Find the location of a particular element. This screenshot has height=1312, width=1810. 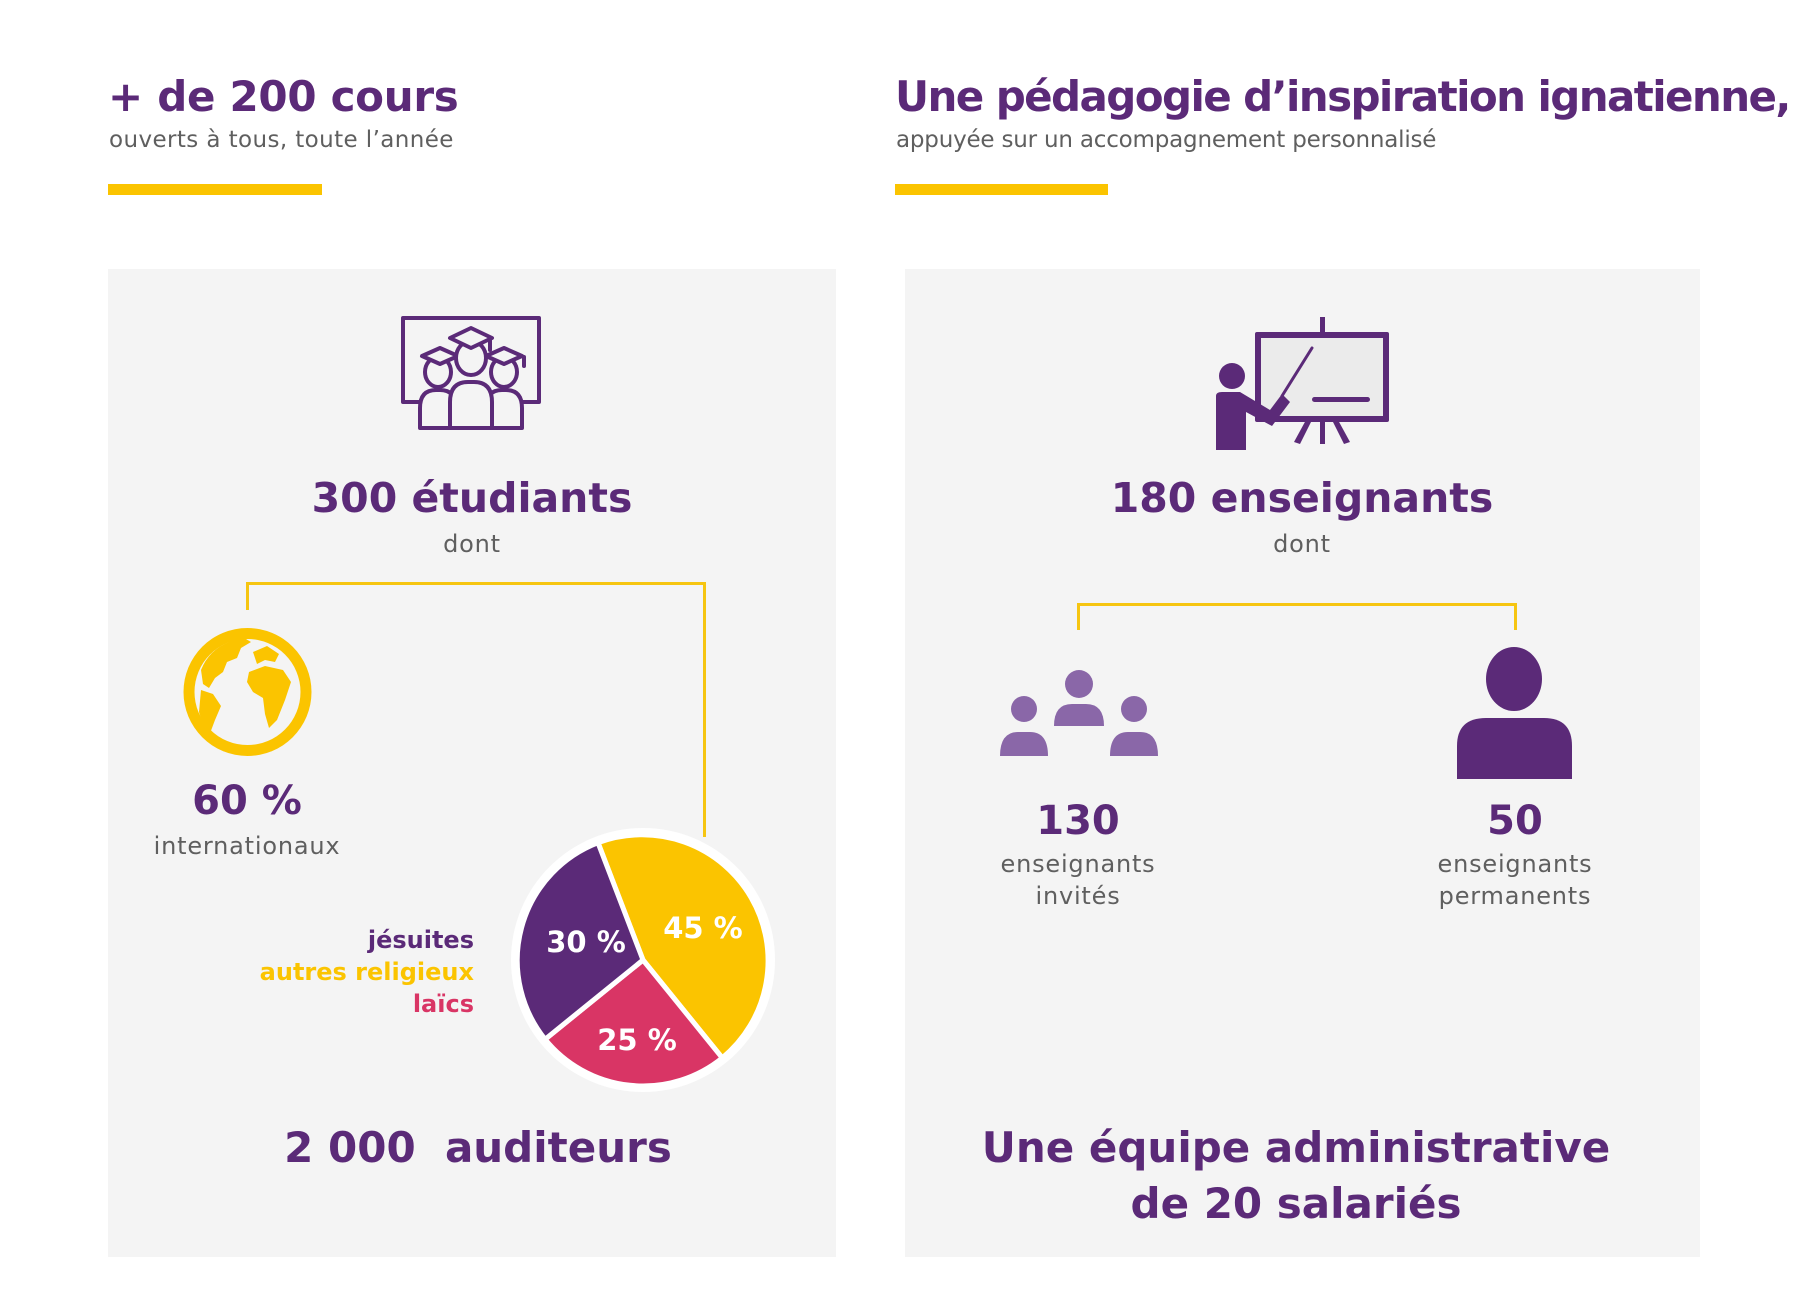

invited-teachers-label-line2: invités is located at coordinates (1078, 896).